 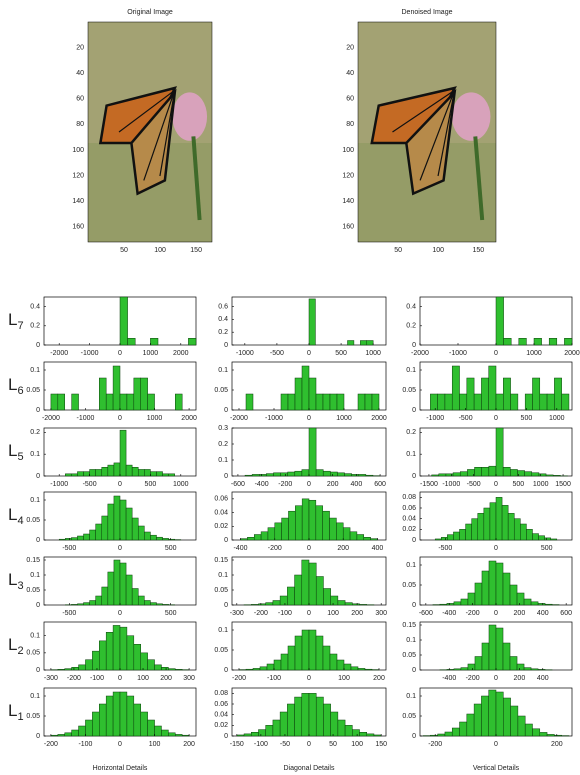 I want to click on x-axis-label: Horizontal Details, so click(x=120, y=768).